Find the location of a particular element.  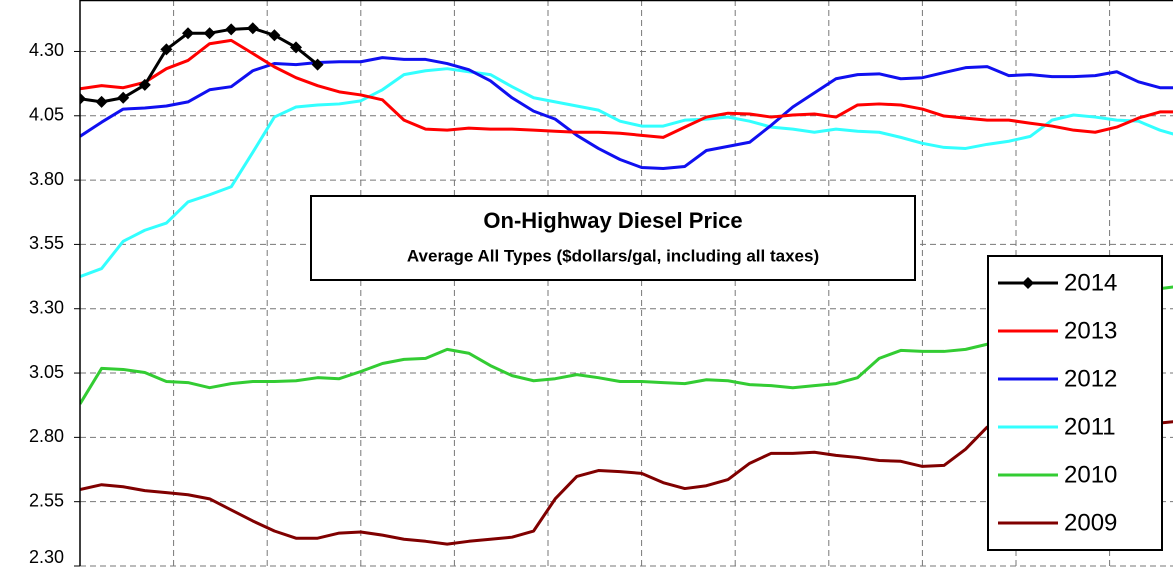

legend-label: 2014 is located at coordinates (1090, 282).